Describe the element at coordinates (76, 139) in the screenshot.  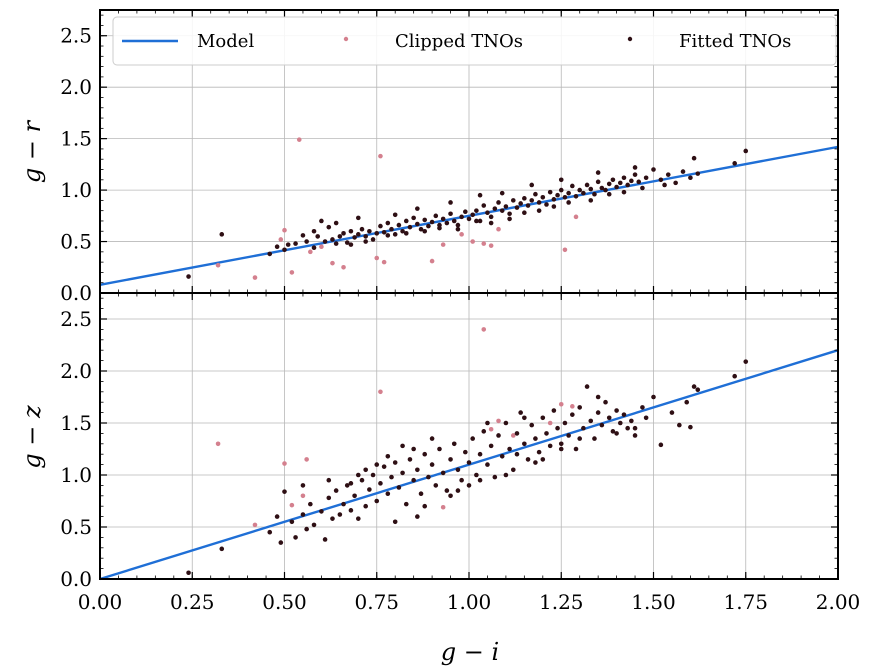
I see `top-ytick-label: 1.5` at that location.